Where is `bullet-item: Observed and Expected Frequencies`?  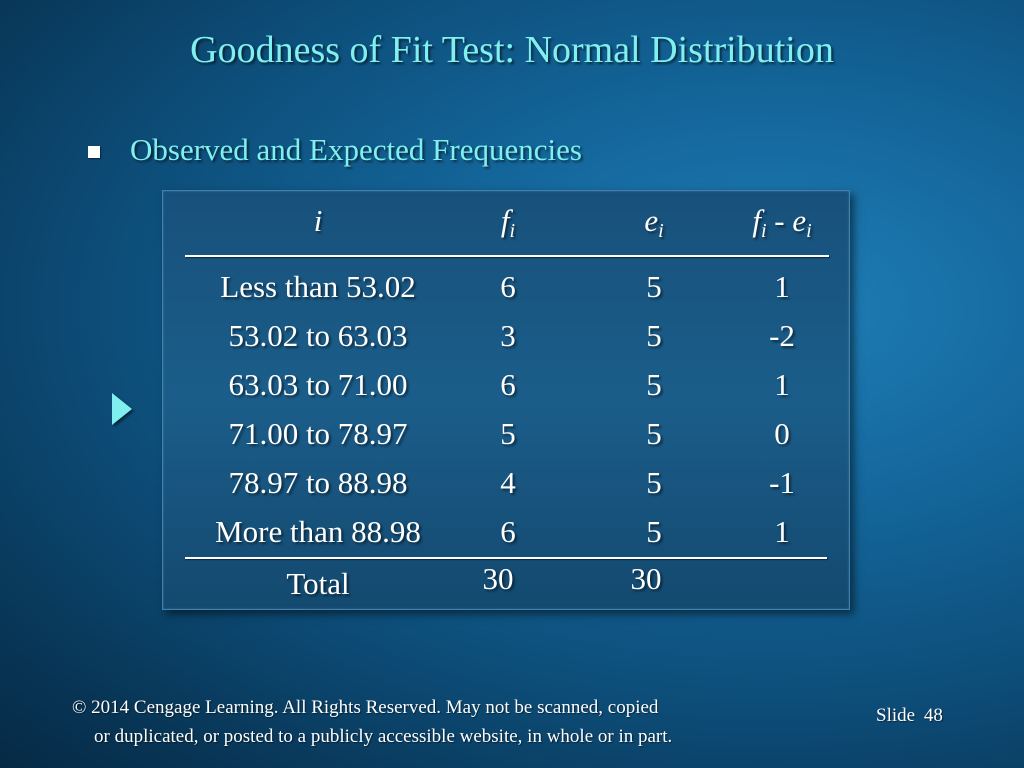 bullet-item: Observed and Expected Frequencies is located at coordinates (335, 150).